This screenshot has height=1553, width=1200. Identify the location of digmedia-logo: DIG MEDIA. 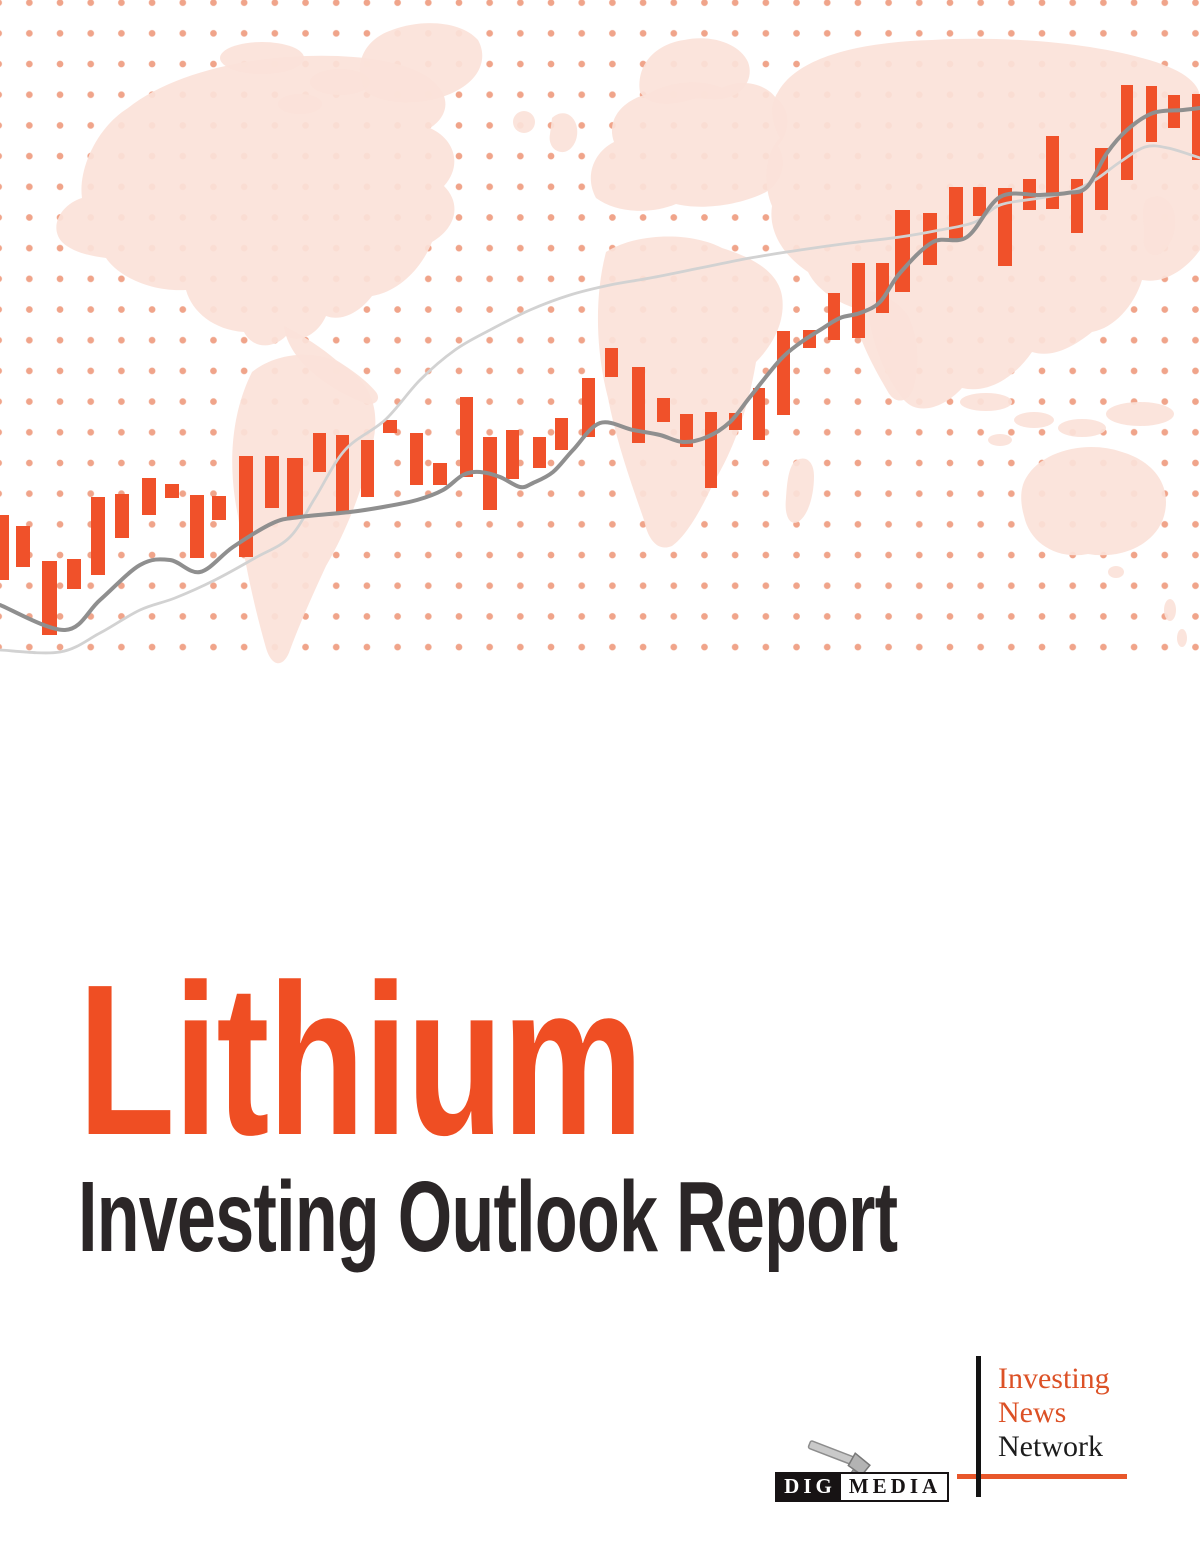
(870, 1475).